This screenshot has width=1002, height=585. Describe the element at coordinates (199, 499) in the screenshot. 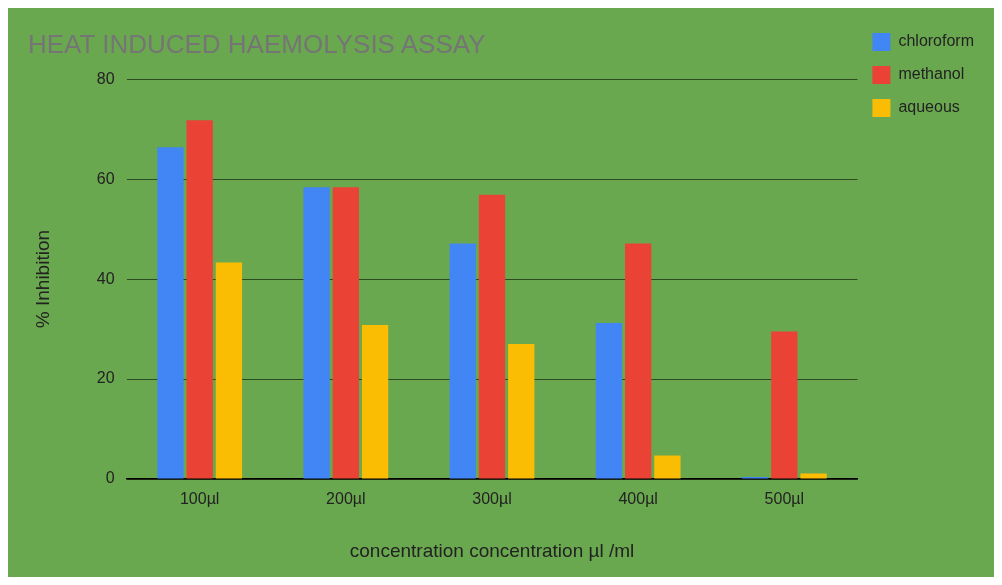

I see `x-tick-label: 100µl` at that location.